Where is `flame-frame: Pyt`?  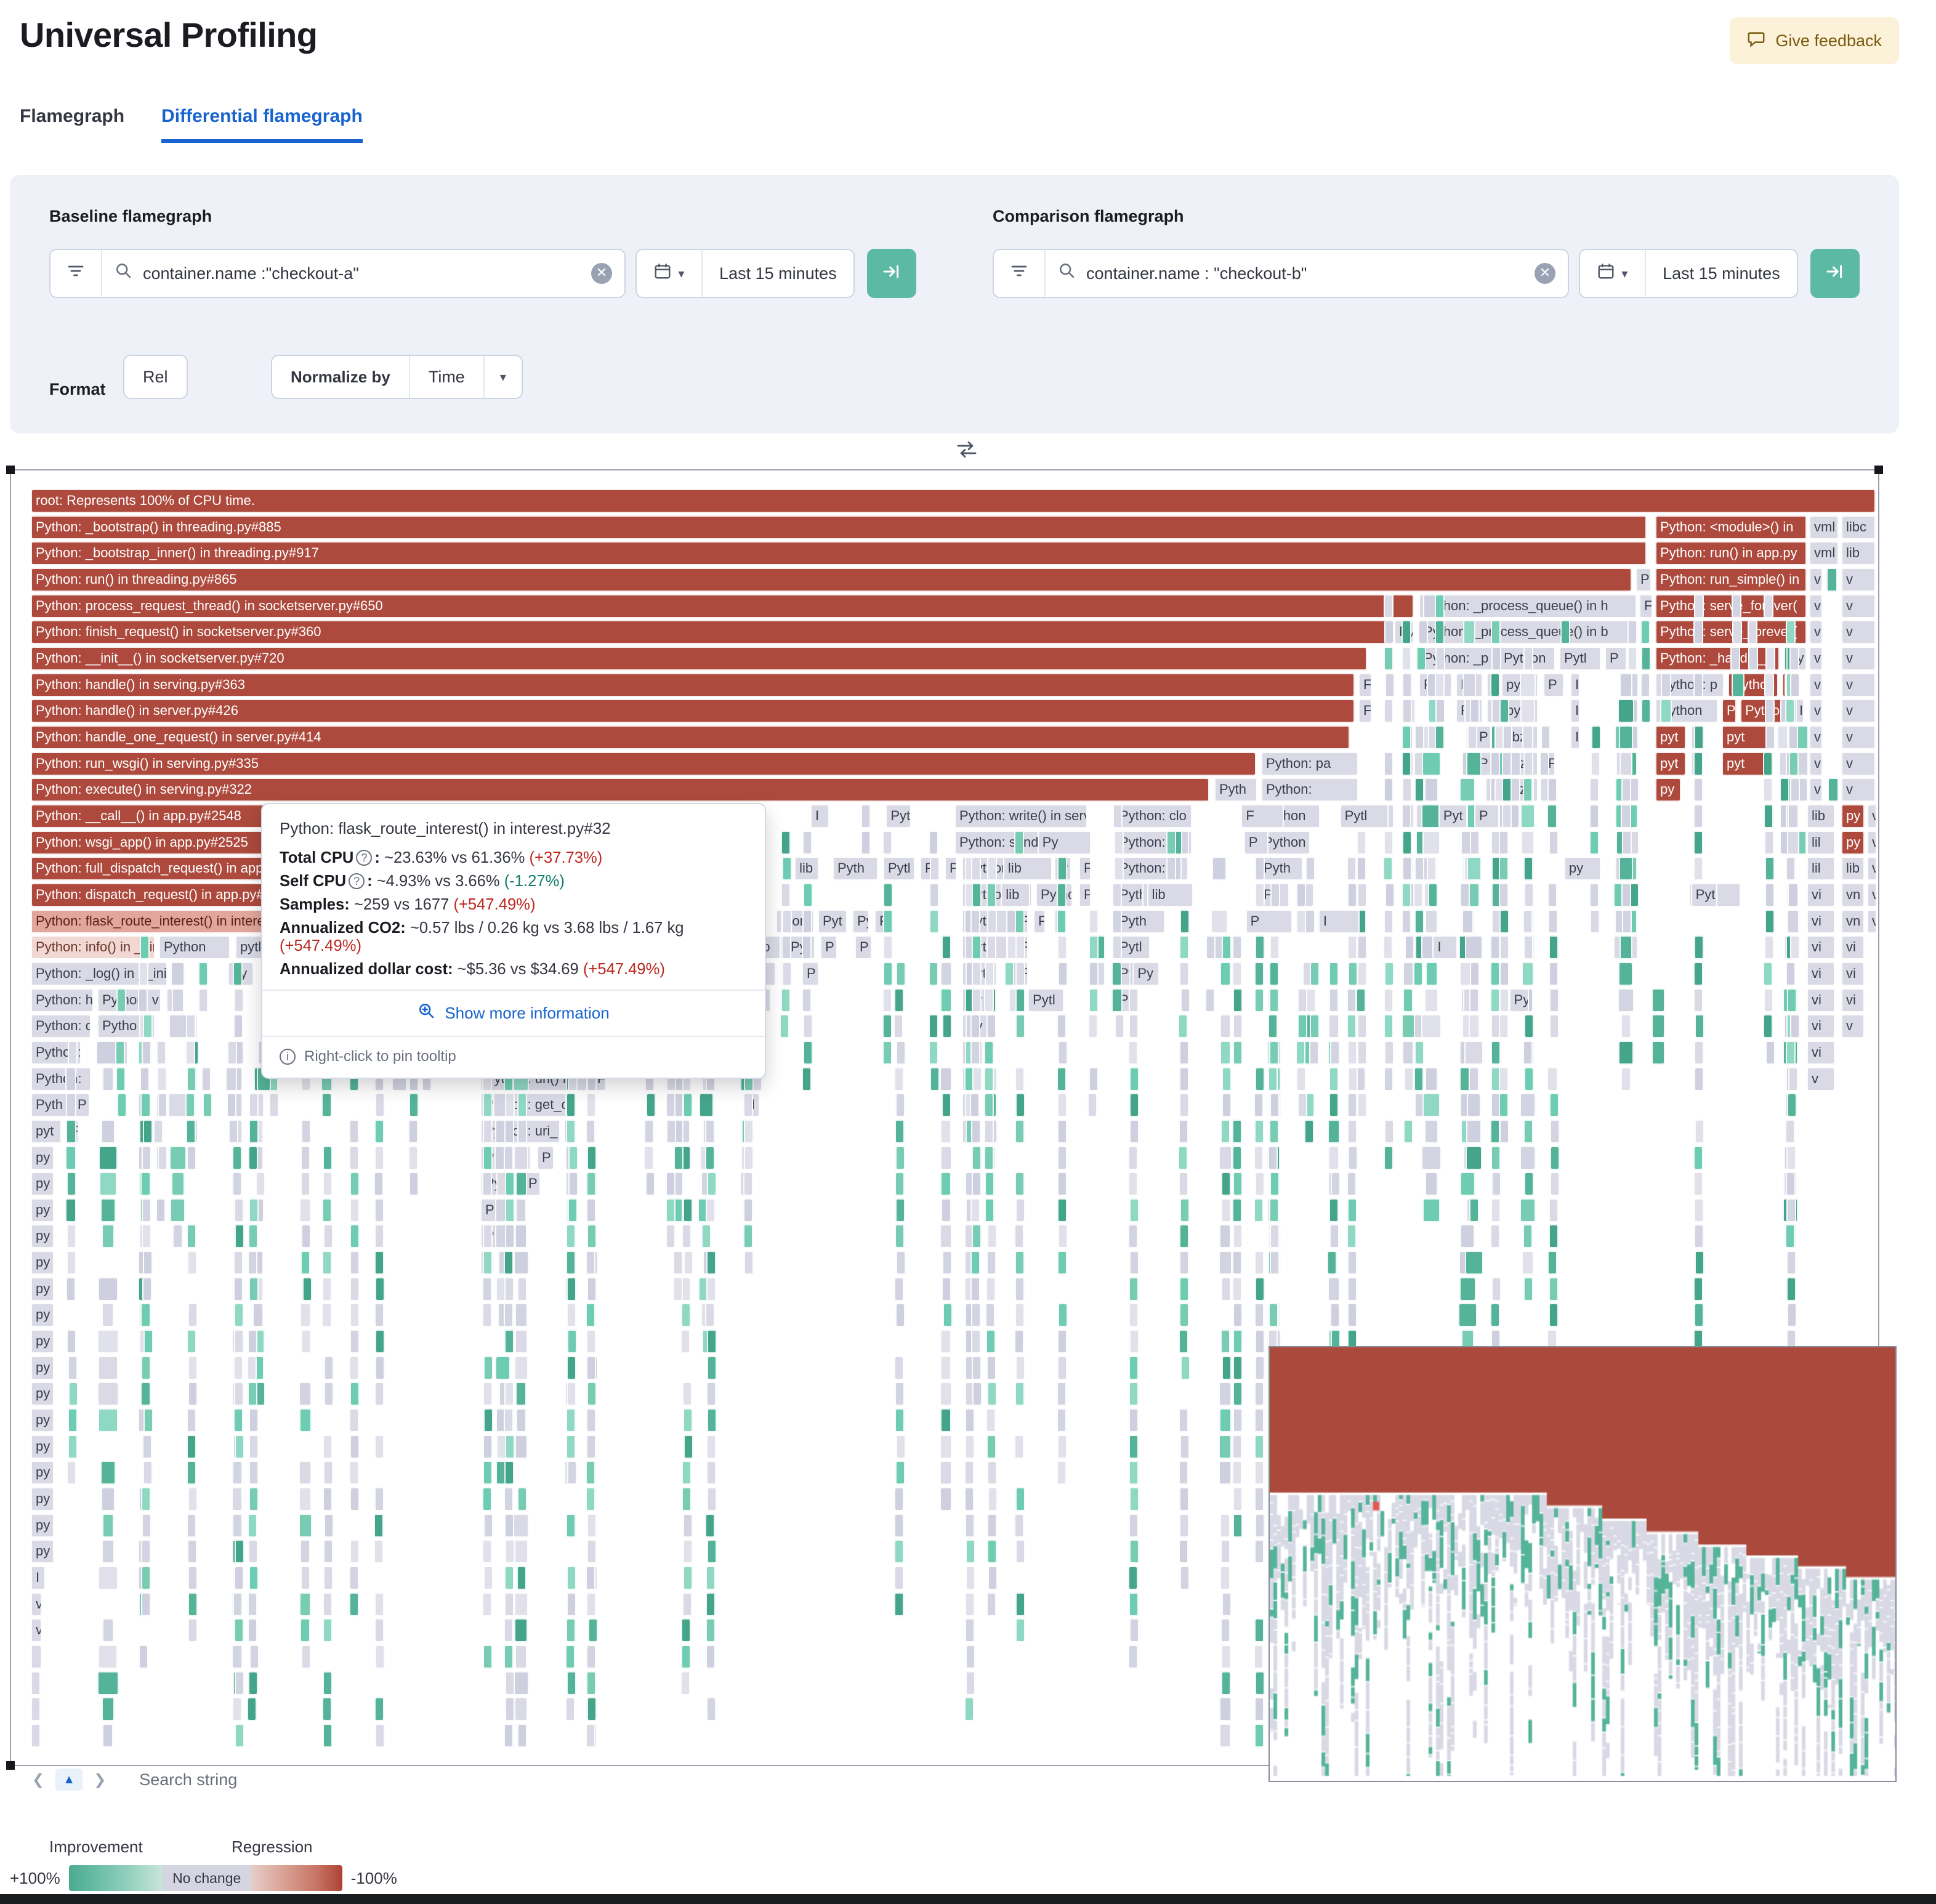 flame-frame: Pyt is located at coordinates (898, 816).